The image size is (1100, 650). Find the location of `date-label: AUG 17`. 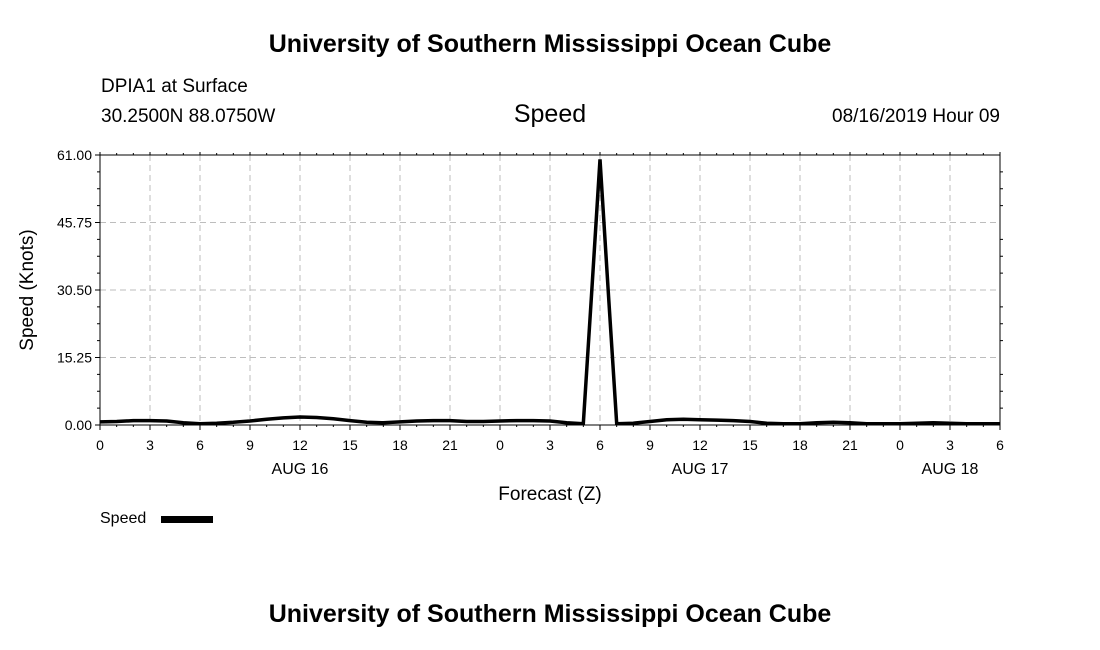

date-label: AUG 17 is located at coordinates (700, 469).